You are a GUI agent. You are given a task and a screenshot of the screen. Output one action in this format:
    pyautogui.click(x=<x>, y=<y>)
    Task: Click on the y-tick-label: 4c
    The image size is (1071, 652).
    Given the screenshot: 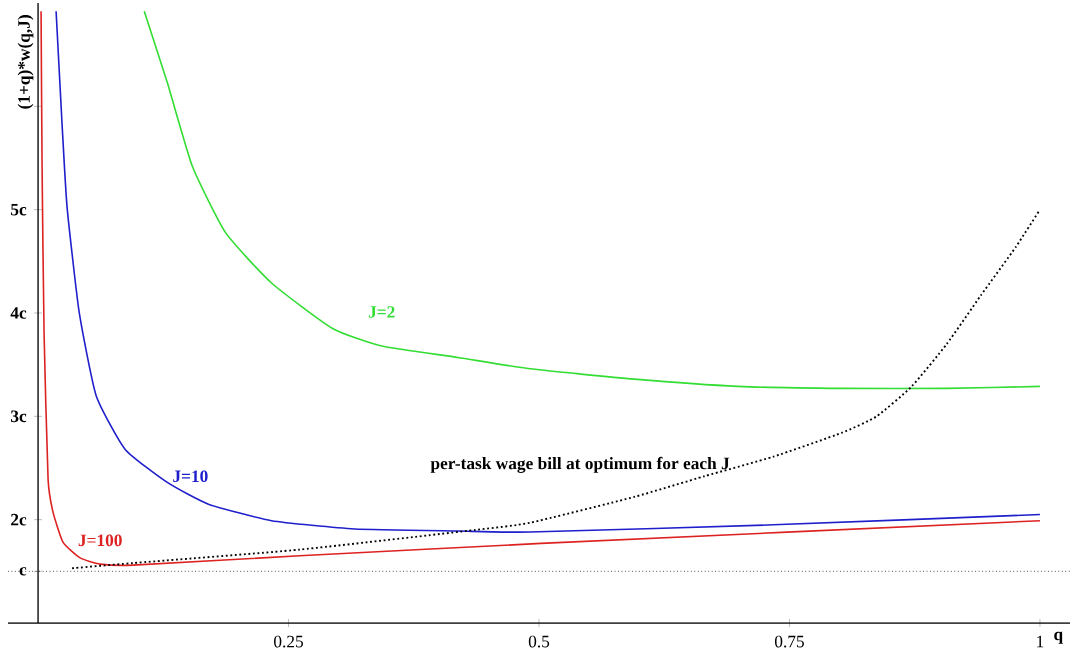 What is the action you would take?
    pyautogui.click(x=18, y=313)
    